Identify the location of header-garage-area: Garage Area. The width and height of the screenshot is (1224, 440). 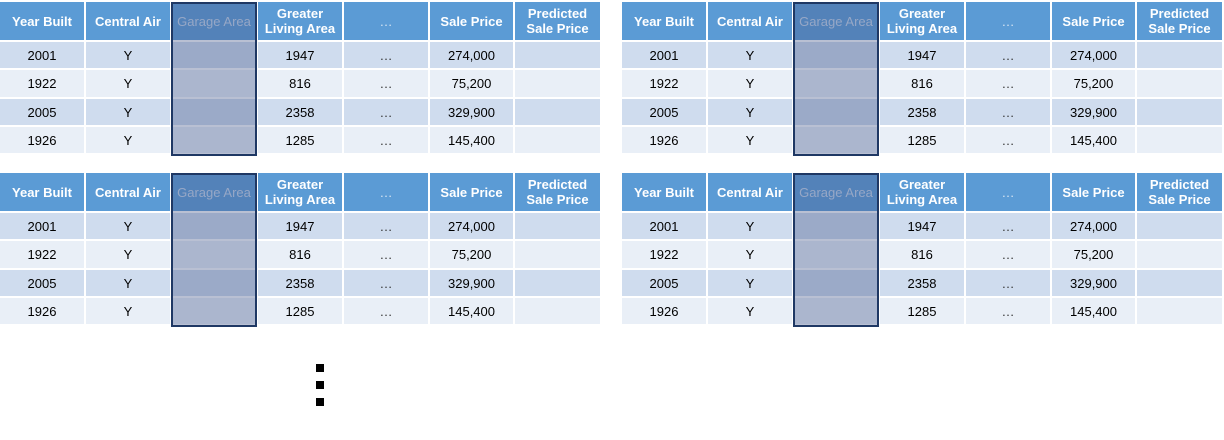
(836, 21).